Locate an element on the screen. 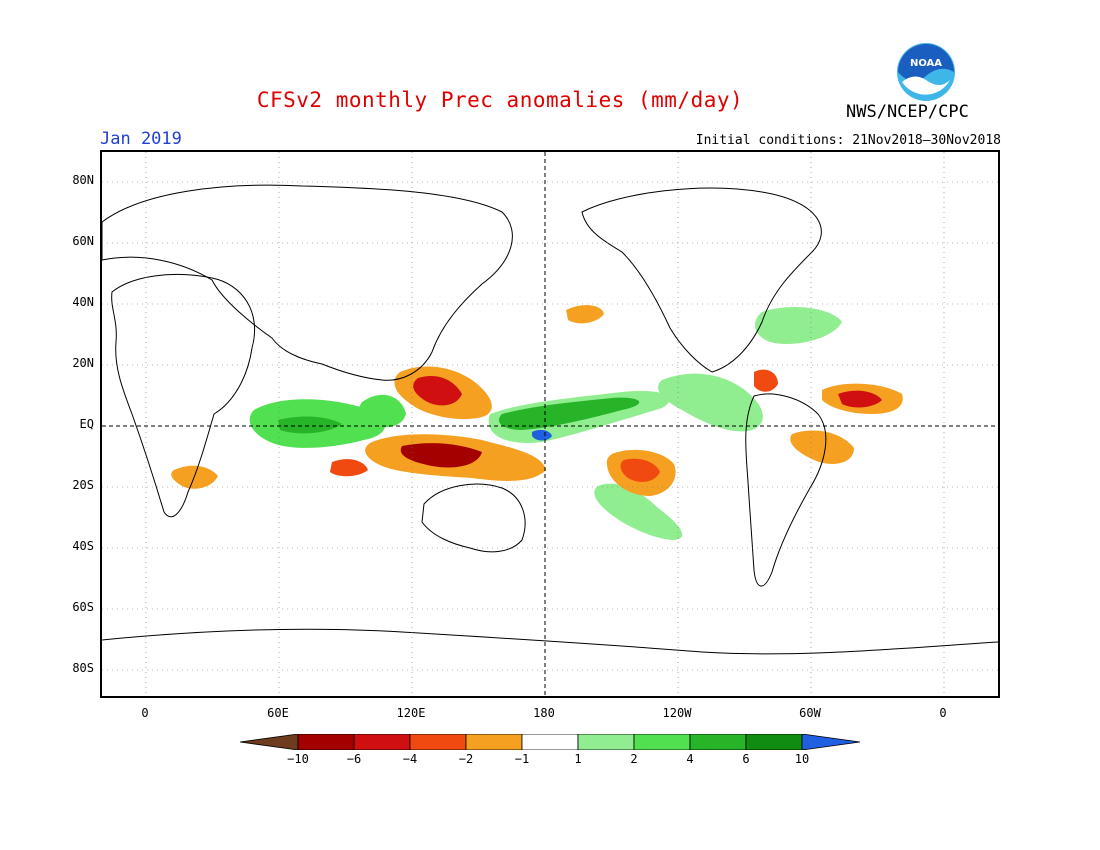 Image resolution: width=1100 pixels, height=850 pixels. anomaly-dry-australia-core is located at coordinates (441, 455).